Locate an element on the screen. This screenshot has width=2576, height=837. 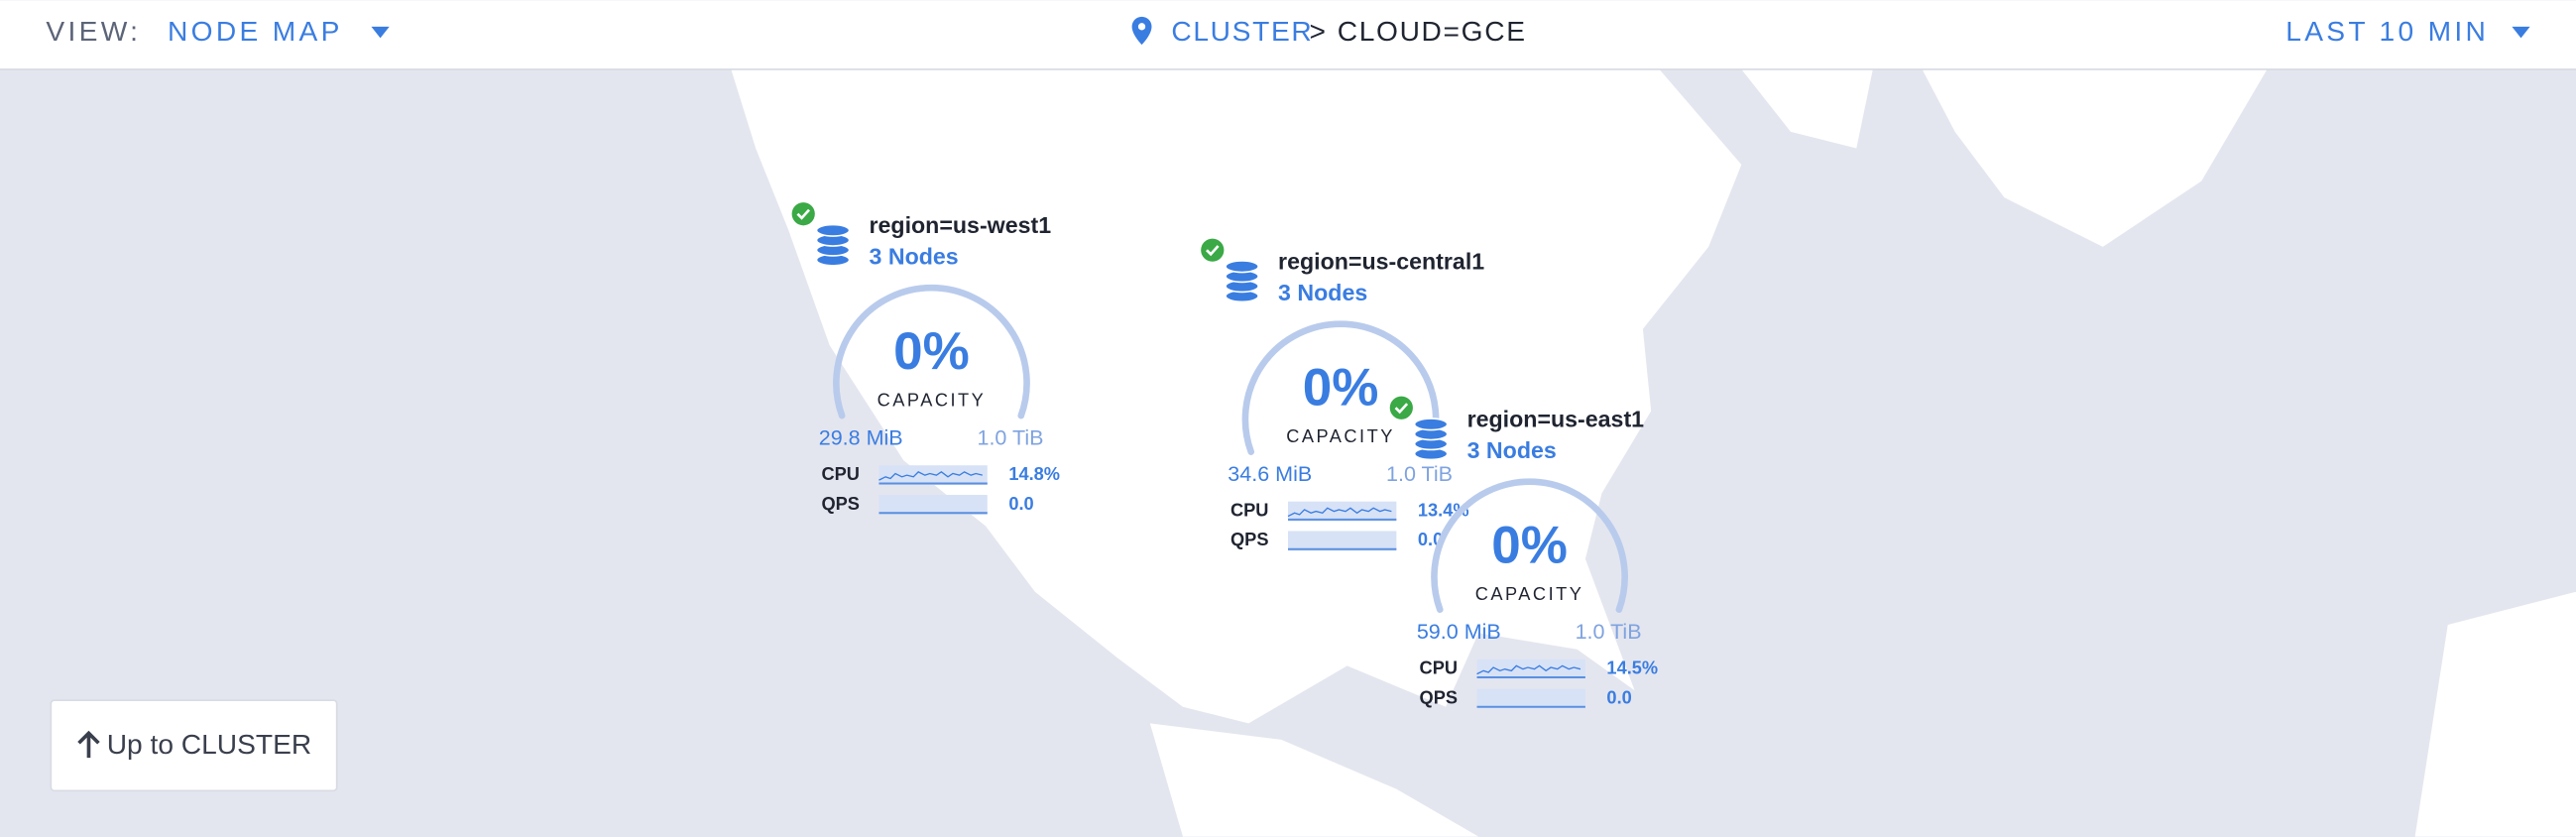
used-storage: 34.6 MiB is located at coordinates (1270, 474).